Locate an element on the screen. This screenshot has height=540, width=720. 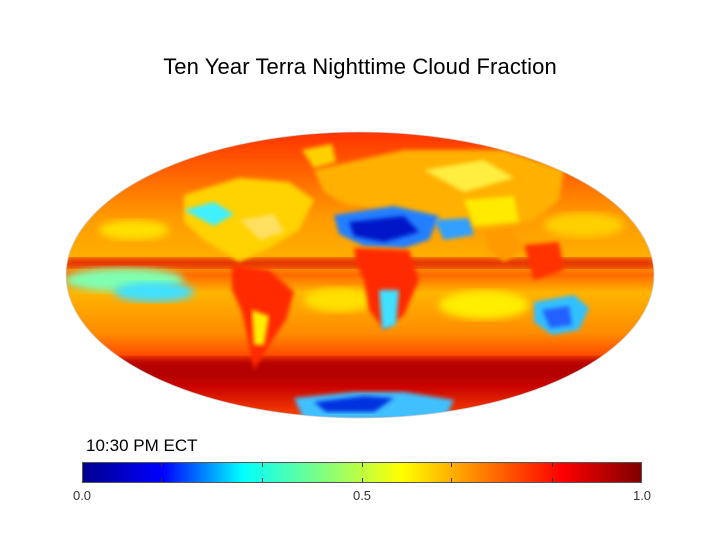
overpass-time-label: 10:30 PM ECT is located at coordinates (142, 445).